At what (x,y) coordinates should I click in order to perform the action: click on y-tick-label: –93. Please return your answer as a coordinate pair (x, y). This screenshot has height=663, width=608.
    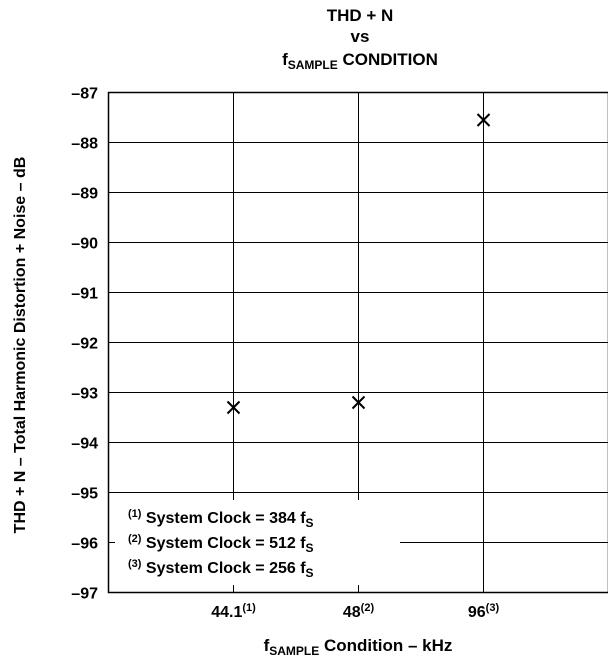
    Looking at the image, I should click on (84, 394).